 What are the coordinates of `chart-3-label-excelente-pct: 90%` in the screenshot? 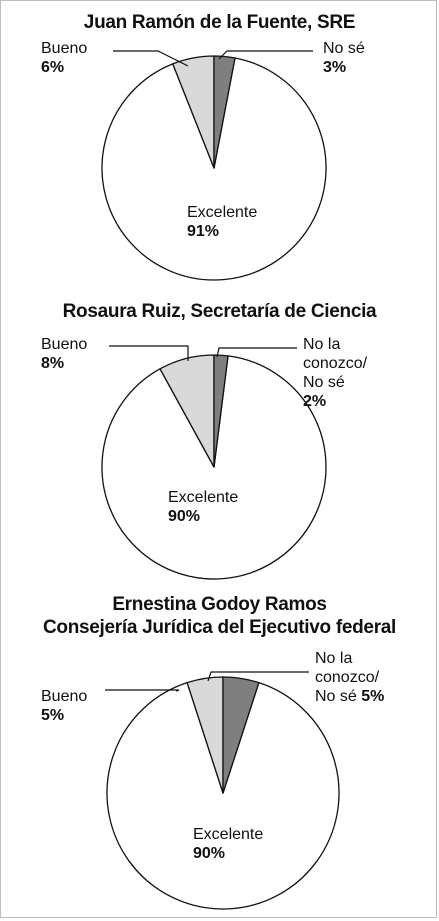 It's located at (209, 853).